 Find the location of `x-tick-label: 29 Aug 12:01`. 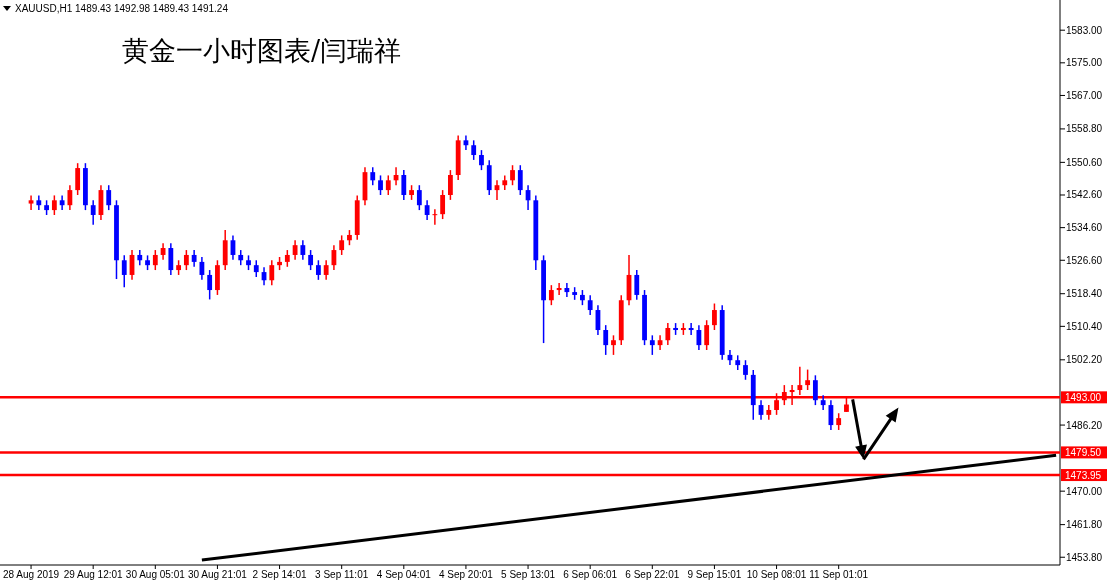

x-tick-label: 29 Aug 12:01 is located at coordinates (93, 574).